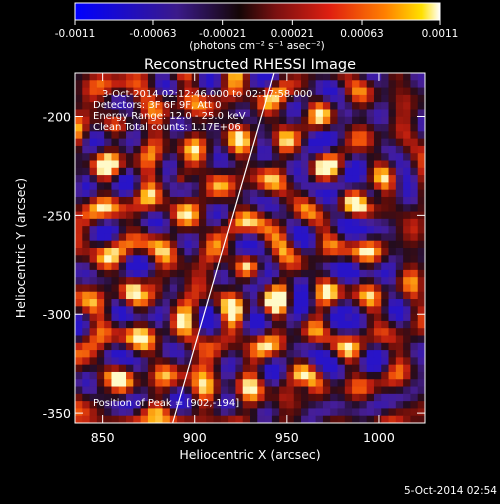  I want to click on annotation-detectors: Detectors: 3F 6F 9F, Att 0, so click(157, 105).